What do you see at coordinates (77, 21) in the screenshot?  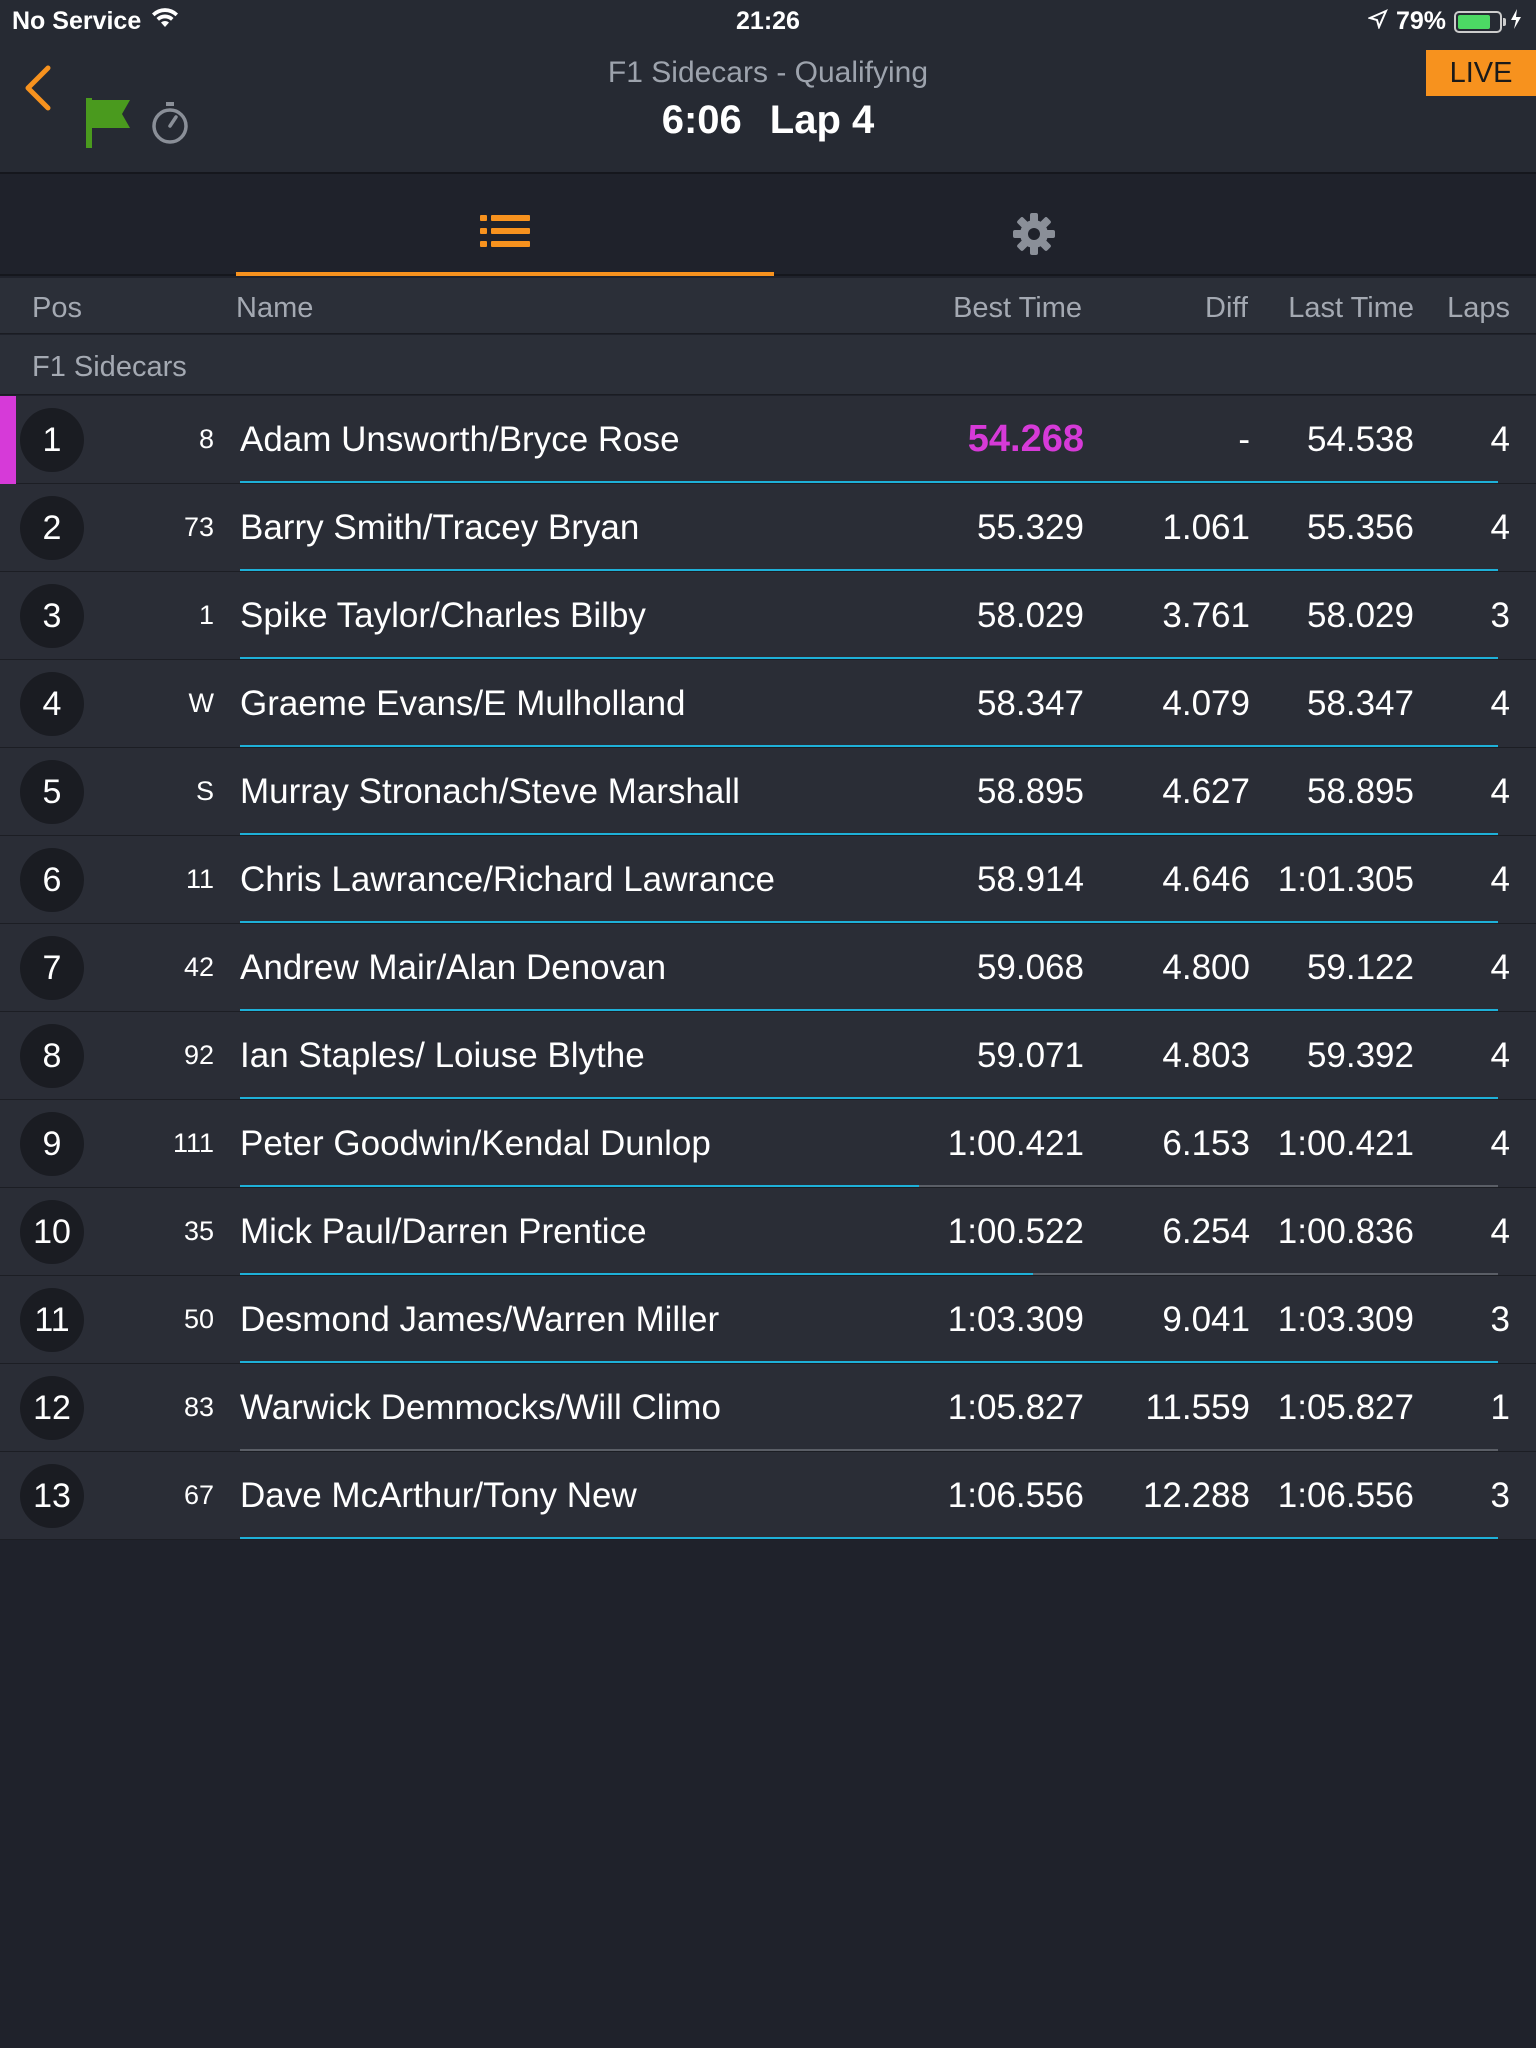 I see `carrier-label: No Service` at bounding box center [77, 21].